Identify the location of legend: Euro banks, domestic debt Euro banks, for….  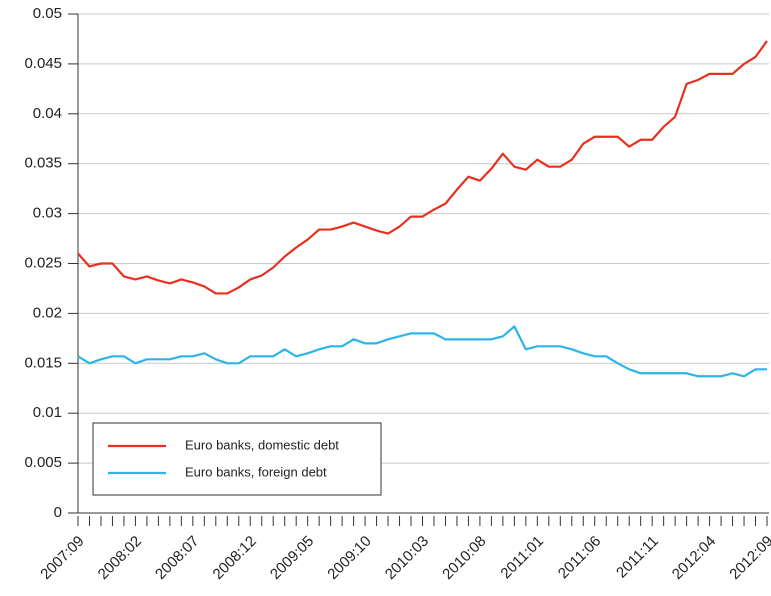
(237, 459).